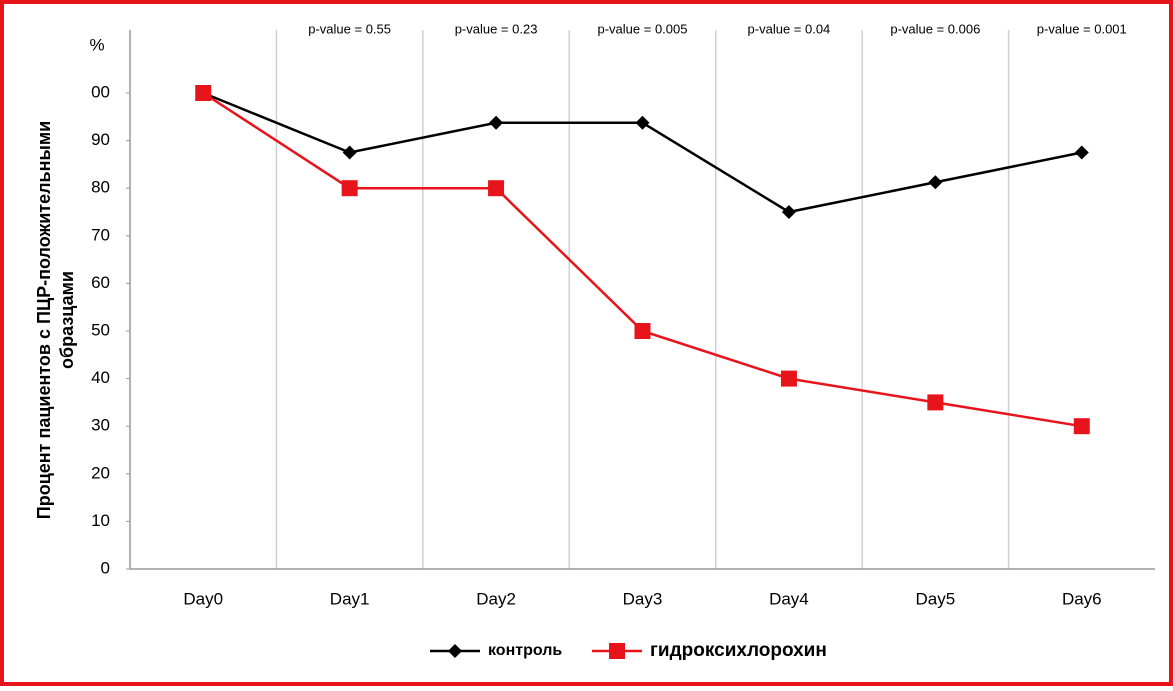  I want to click on x-tick-label: Day3, so click(643, 598).